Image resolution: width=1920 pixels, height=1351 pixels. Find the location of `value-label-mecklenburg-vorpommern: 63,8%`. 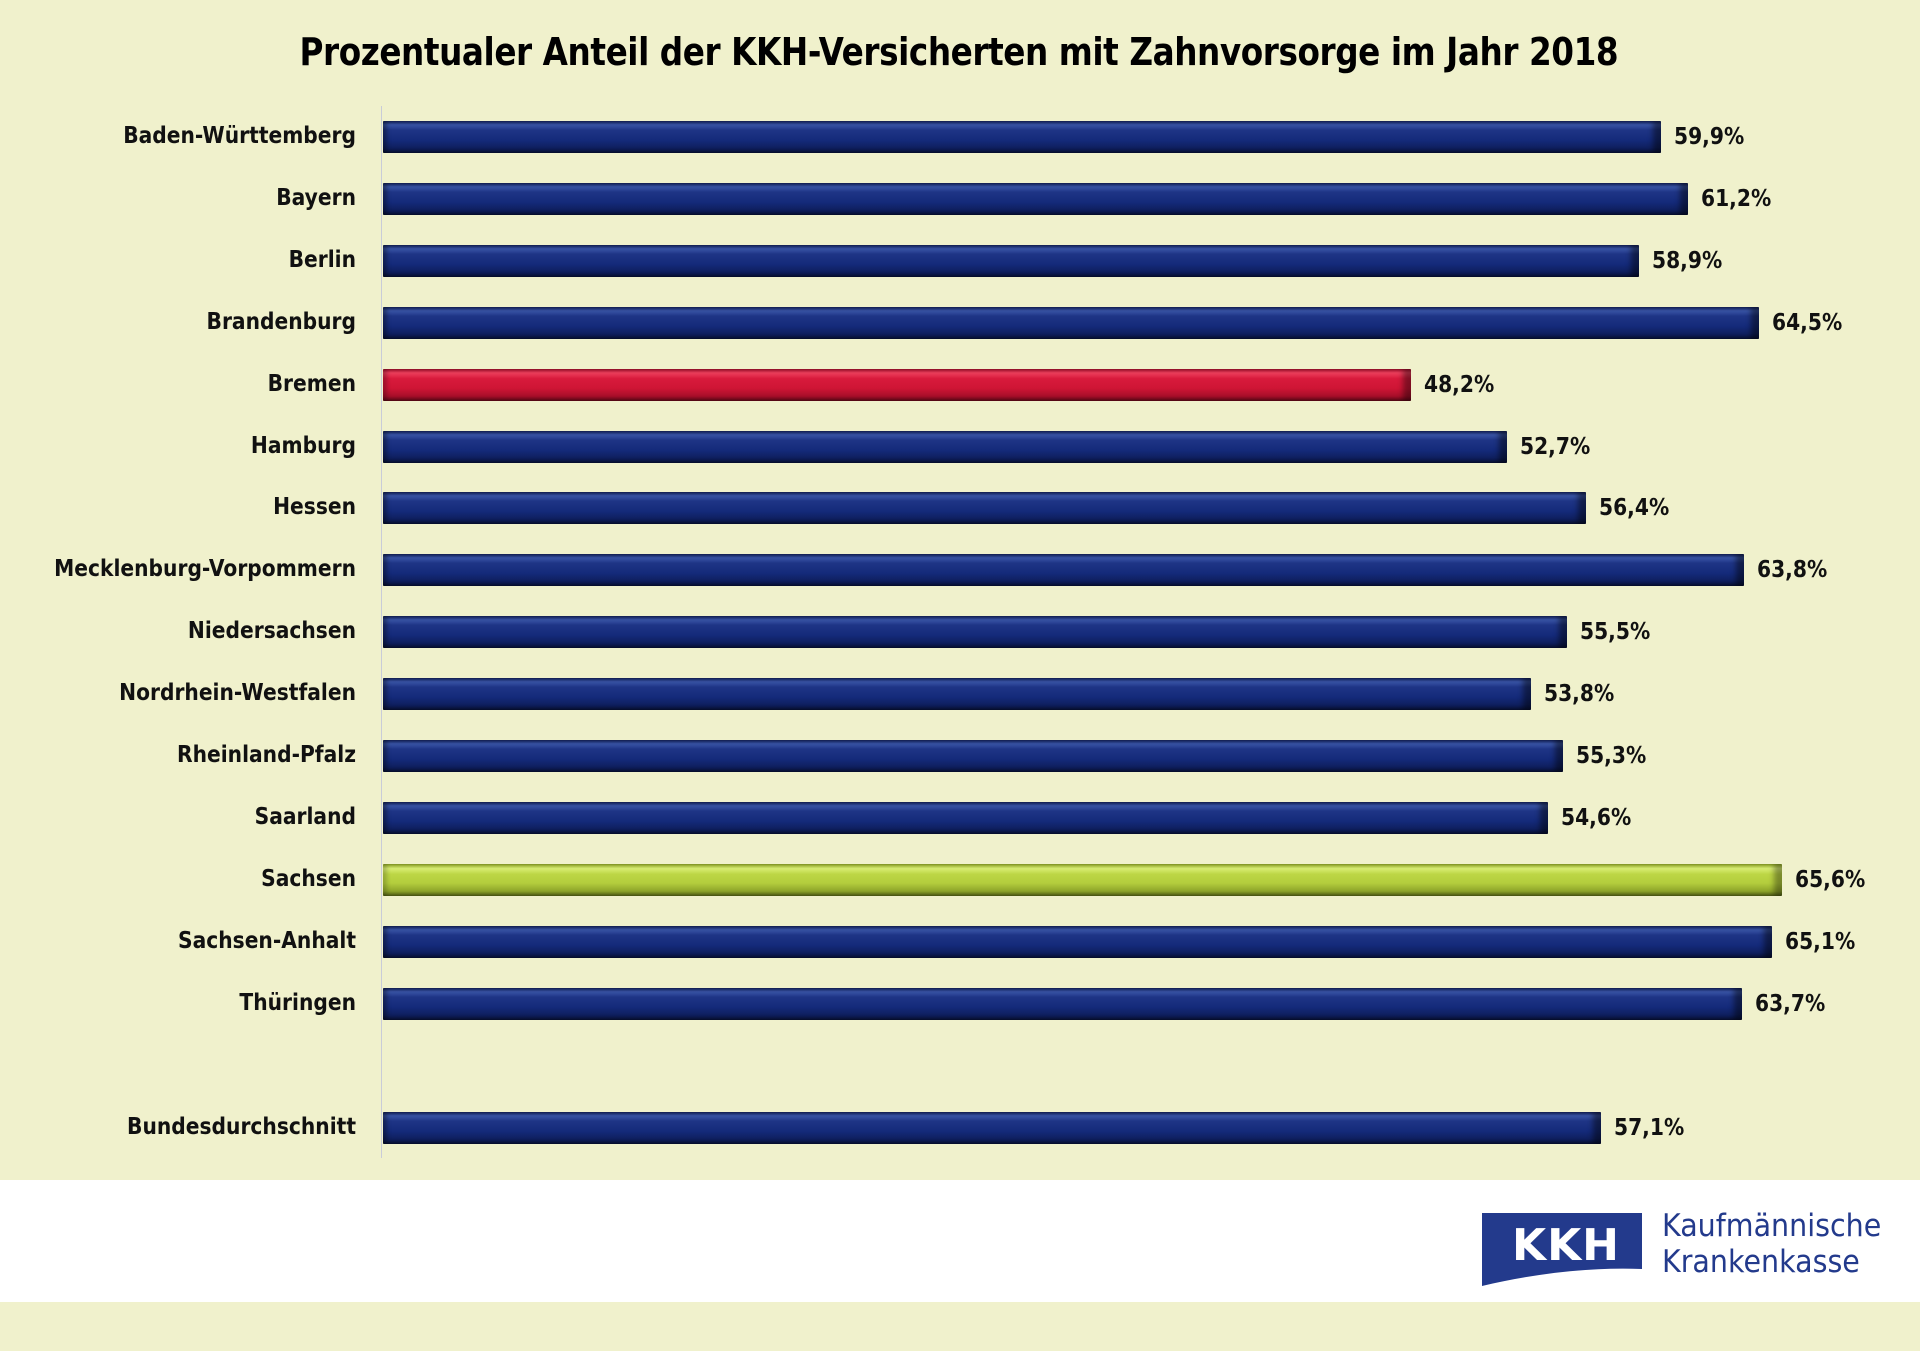

value-label-mecklenburg-vorpommern: 63,8% is located at coordinates (1792, 570).